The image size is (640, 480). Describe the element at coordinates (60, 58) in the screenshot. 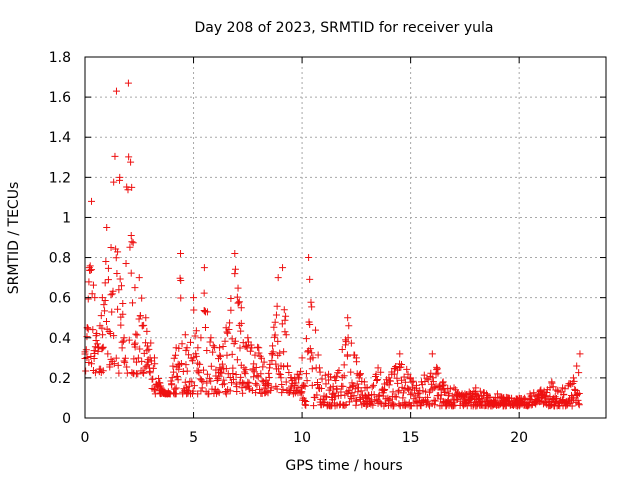

I see `y-tick-label: 1.8` at that location.